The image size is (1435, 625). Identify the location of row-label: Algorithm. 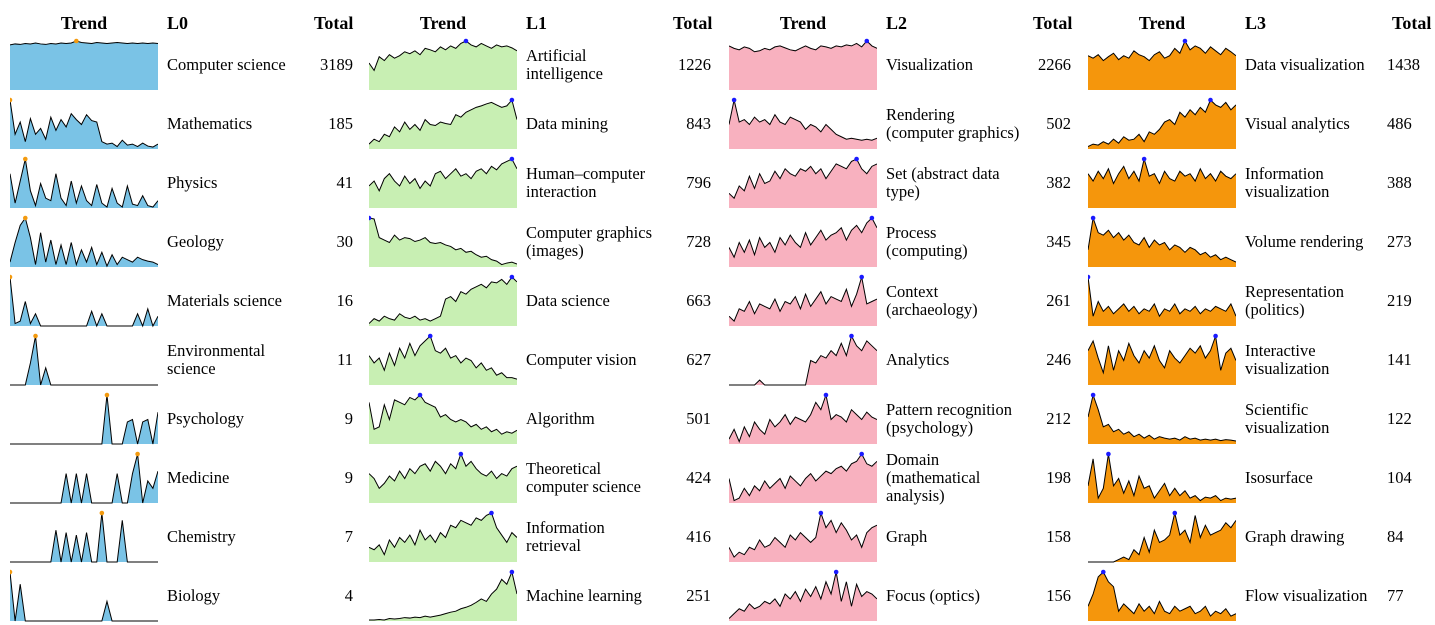
(560, 418).